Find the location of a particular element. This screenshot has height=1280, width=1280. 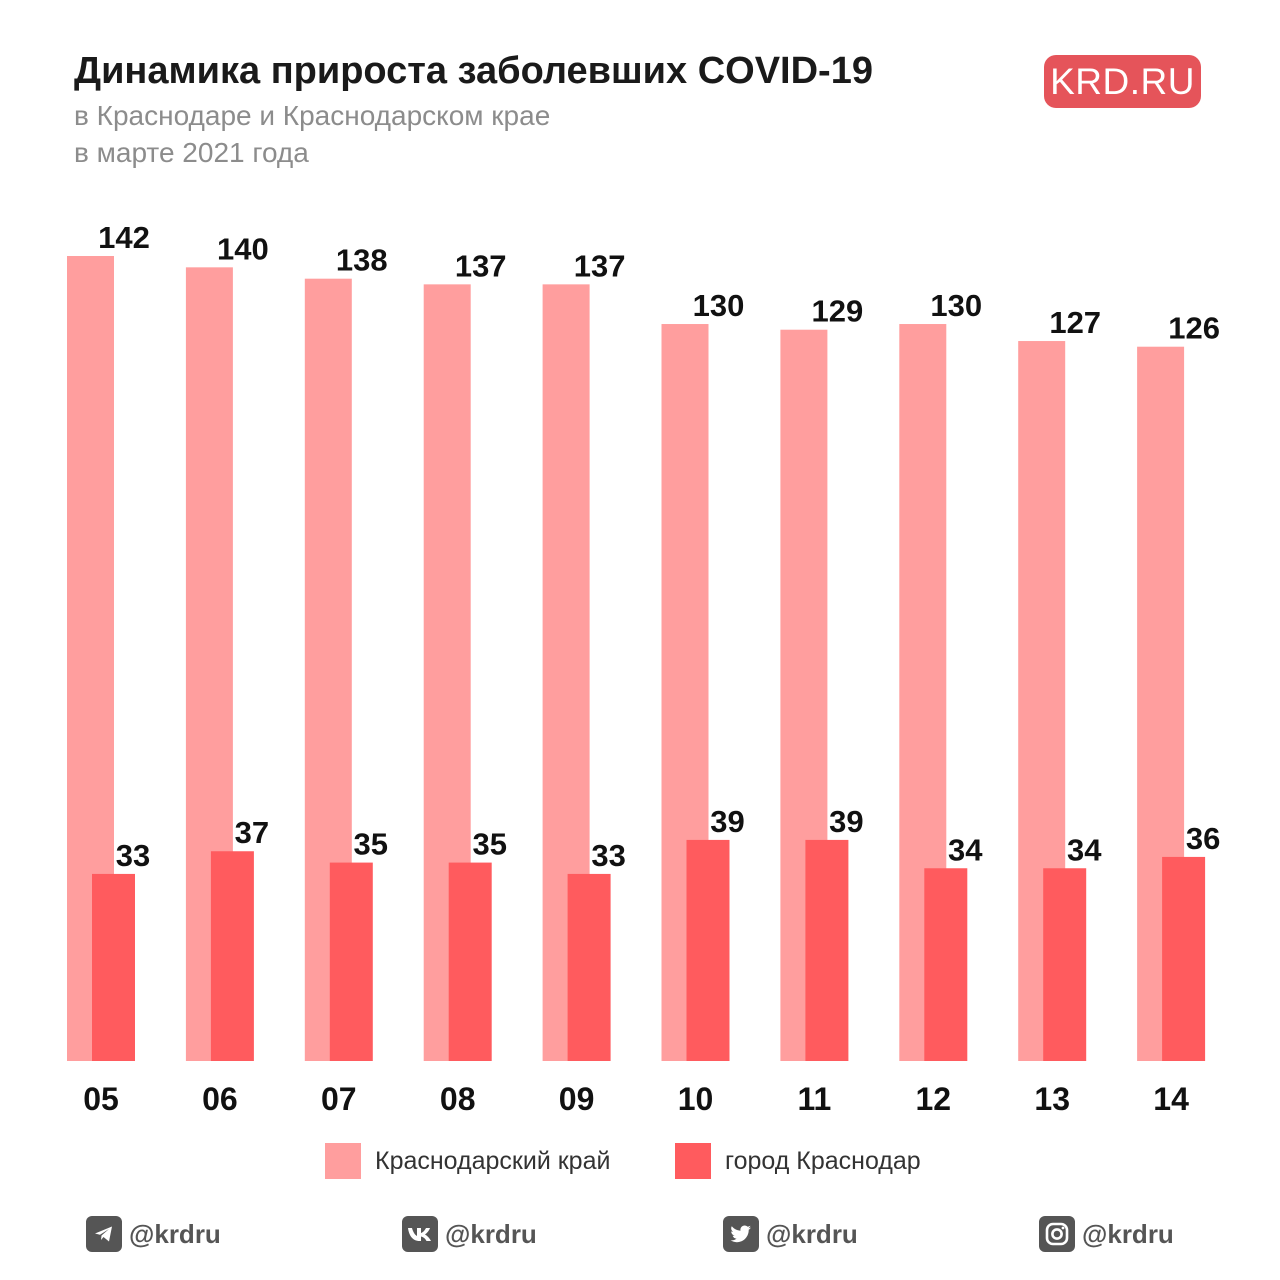

x-tick-label-10: 10 is located at coordinates (696, 1099).